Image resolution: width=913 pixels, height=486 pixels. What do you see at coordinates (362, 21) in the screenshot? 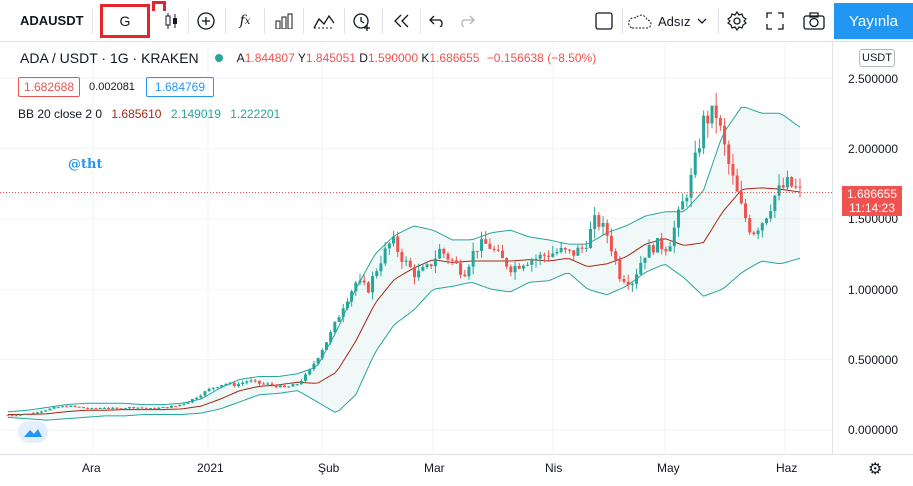
I see `alert-icon` at bounding box center [362, 21].